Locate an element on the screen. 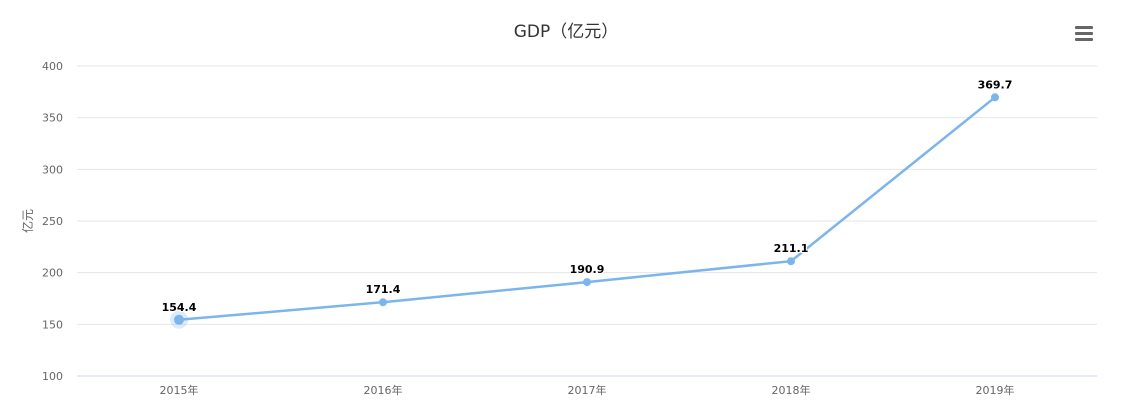 This screenshot has height=414, width=1133. x-tick-label: 2018年 is located at coordinates (791, 390).